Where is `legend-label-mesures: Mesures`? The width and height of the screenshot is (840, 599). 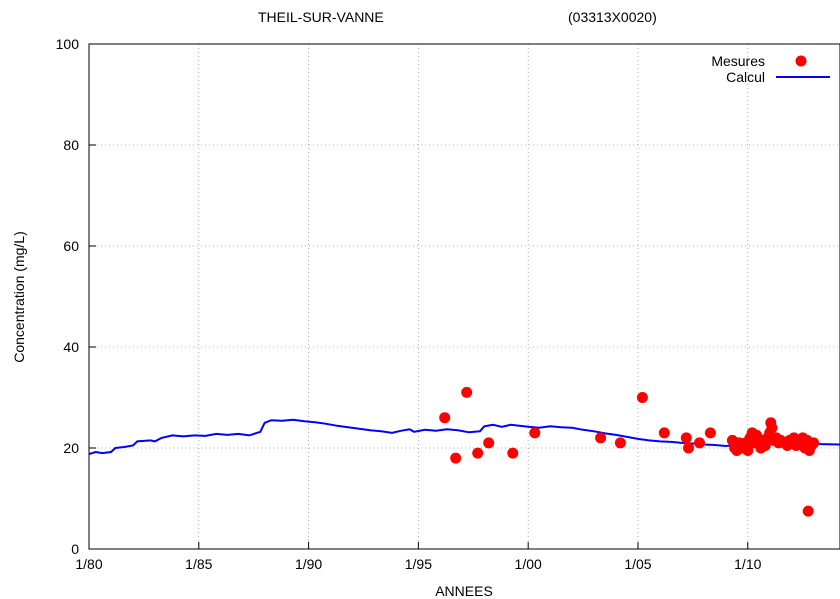
legend-label-mesures: Mesures is located at coordinates (738, 61).